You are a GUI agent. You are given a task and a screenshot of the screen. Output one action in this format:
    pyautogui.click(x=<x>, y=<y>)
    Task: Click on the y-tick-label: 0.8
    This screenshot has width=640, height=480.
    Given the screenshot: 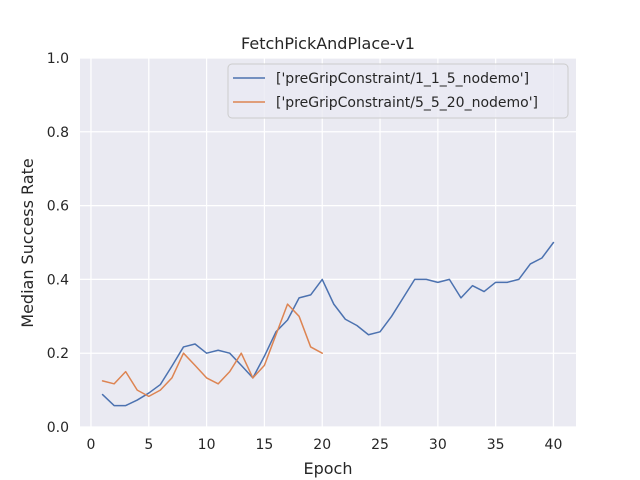 What is the action you would take?
    pyautogui.click(x=58, y=133)
    